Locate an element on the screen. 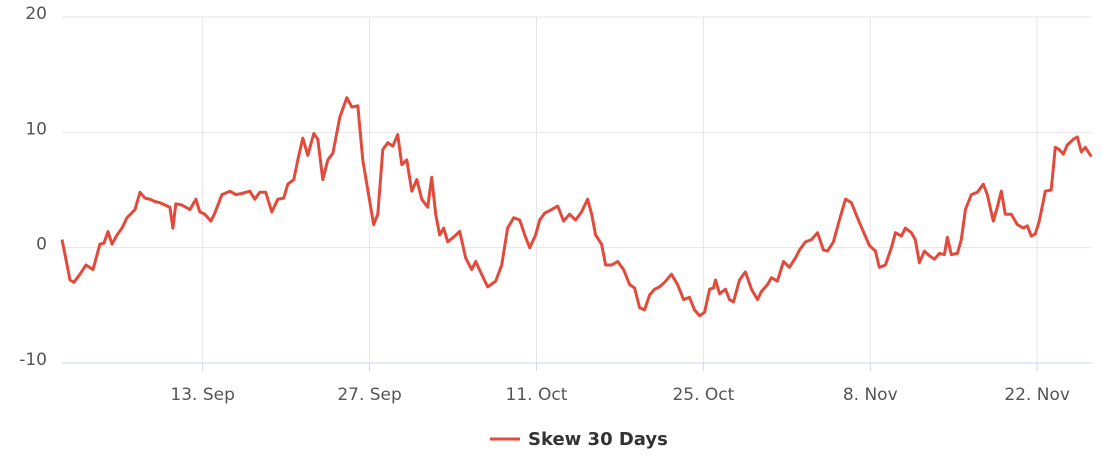 This screenshot has height=459, width=1103. legend: Skew 30 Days is located at coordinates (579, 439).